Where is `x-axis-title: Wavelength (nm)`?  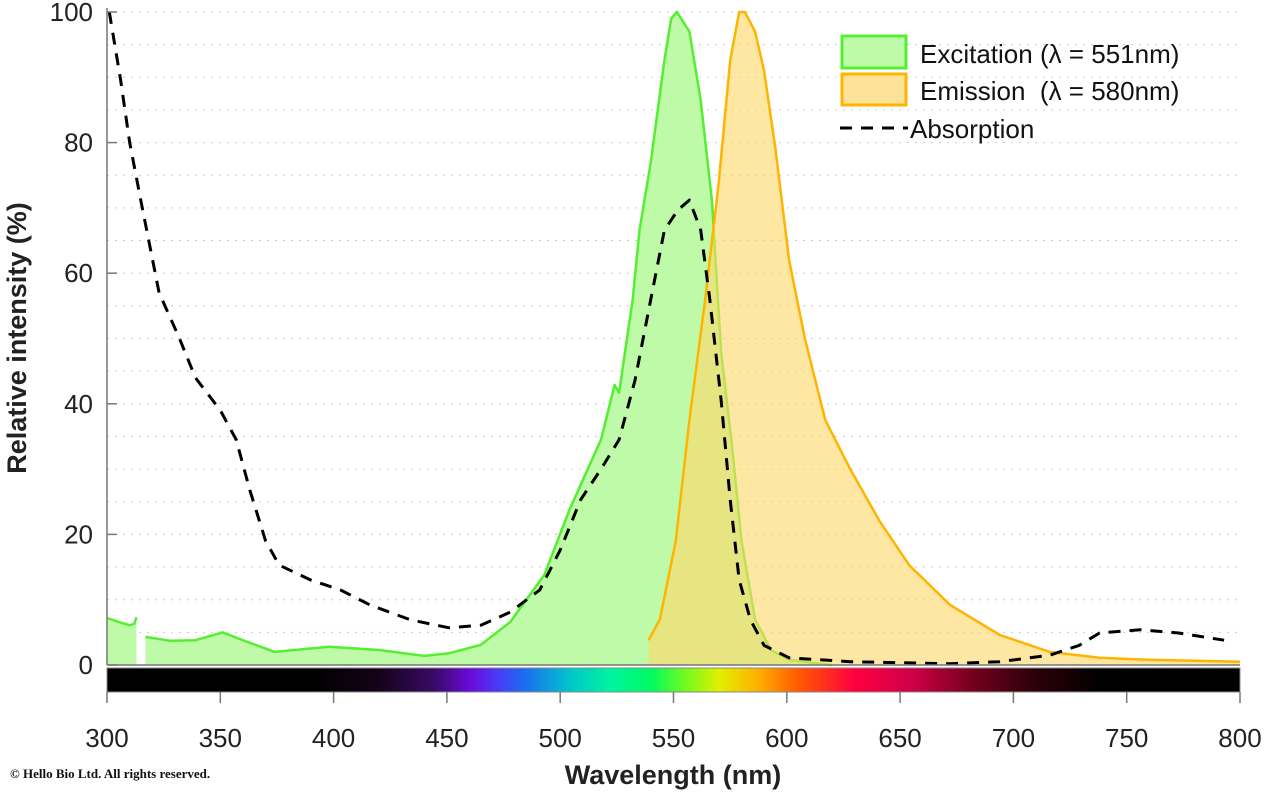 x-axis-title: Wavelength (nm) is located at coordinates (673, 775).